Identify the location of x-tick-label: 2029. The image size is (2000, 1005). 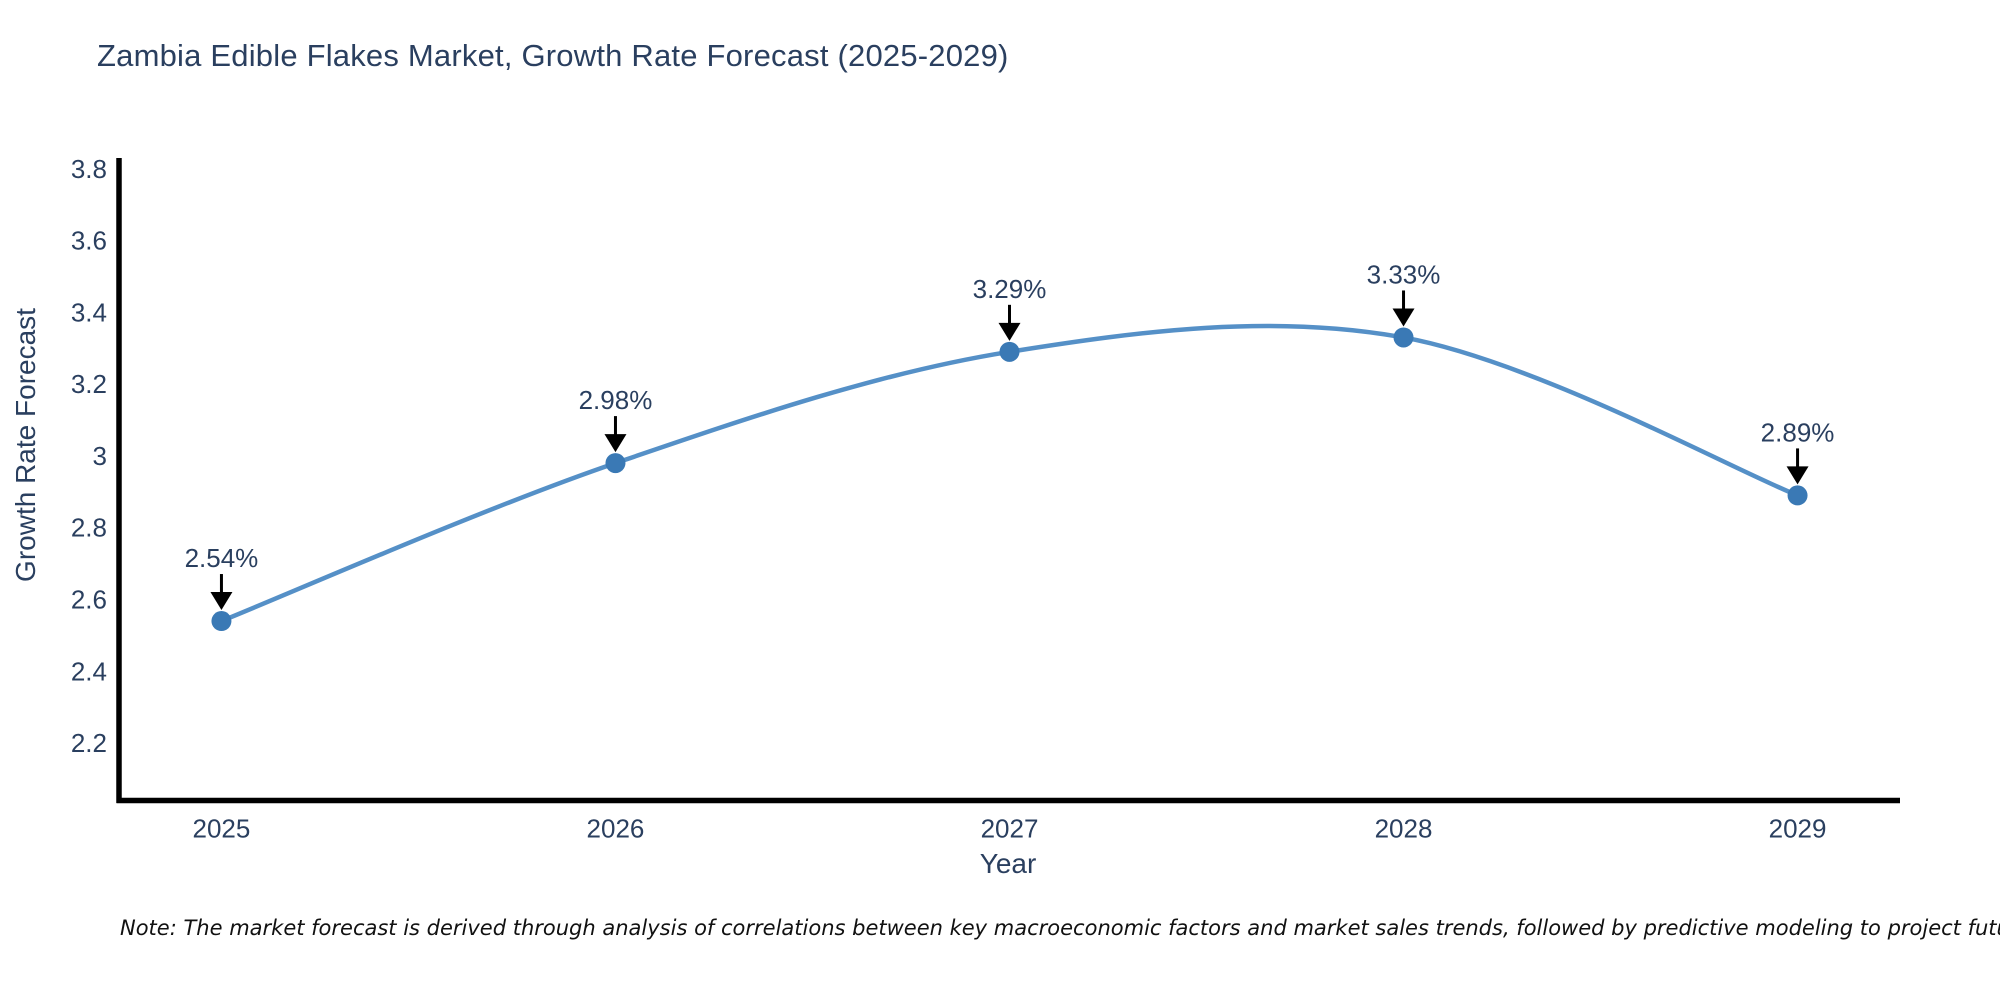
(1798, 829).